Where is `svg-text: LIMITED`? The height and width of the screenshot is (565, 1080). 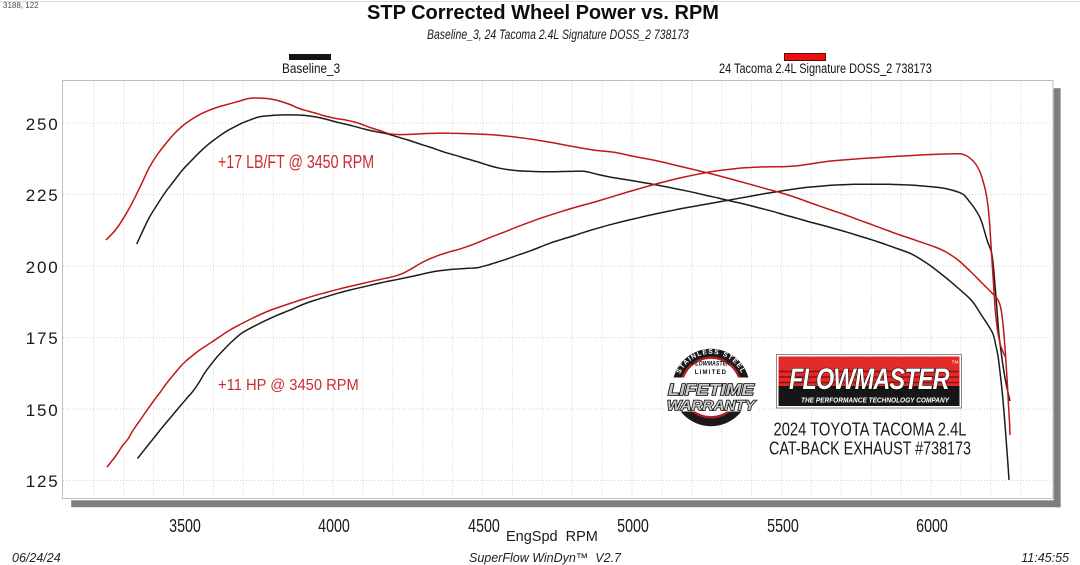
svg-text: LIMITED is located at coordinates (711, 373).